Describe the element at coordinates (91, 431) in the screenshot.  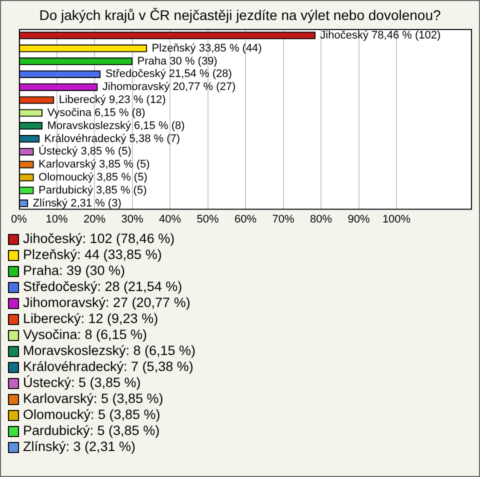
I see `text: Pardubický: 5 (3,85 %)` at that location.